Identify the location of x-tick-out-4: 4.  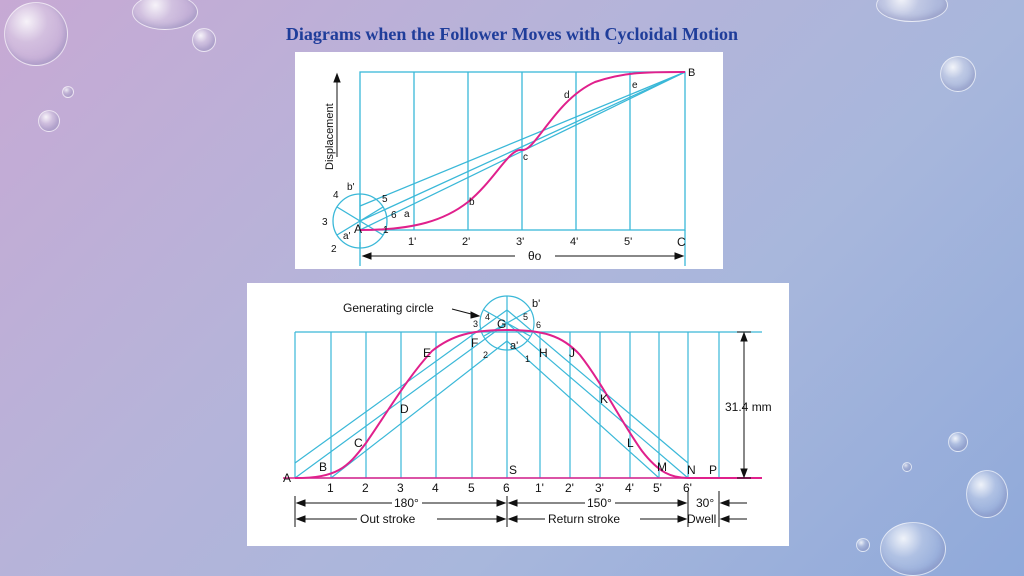
(435, 488).